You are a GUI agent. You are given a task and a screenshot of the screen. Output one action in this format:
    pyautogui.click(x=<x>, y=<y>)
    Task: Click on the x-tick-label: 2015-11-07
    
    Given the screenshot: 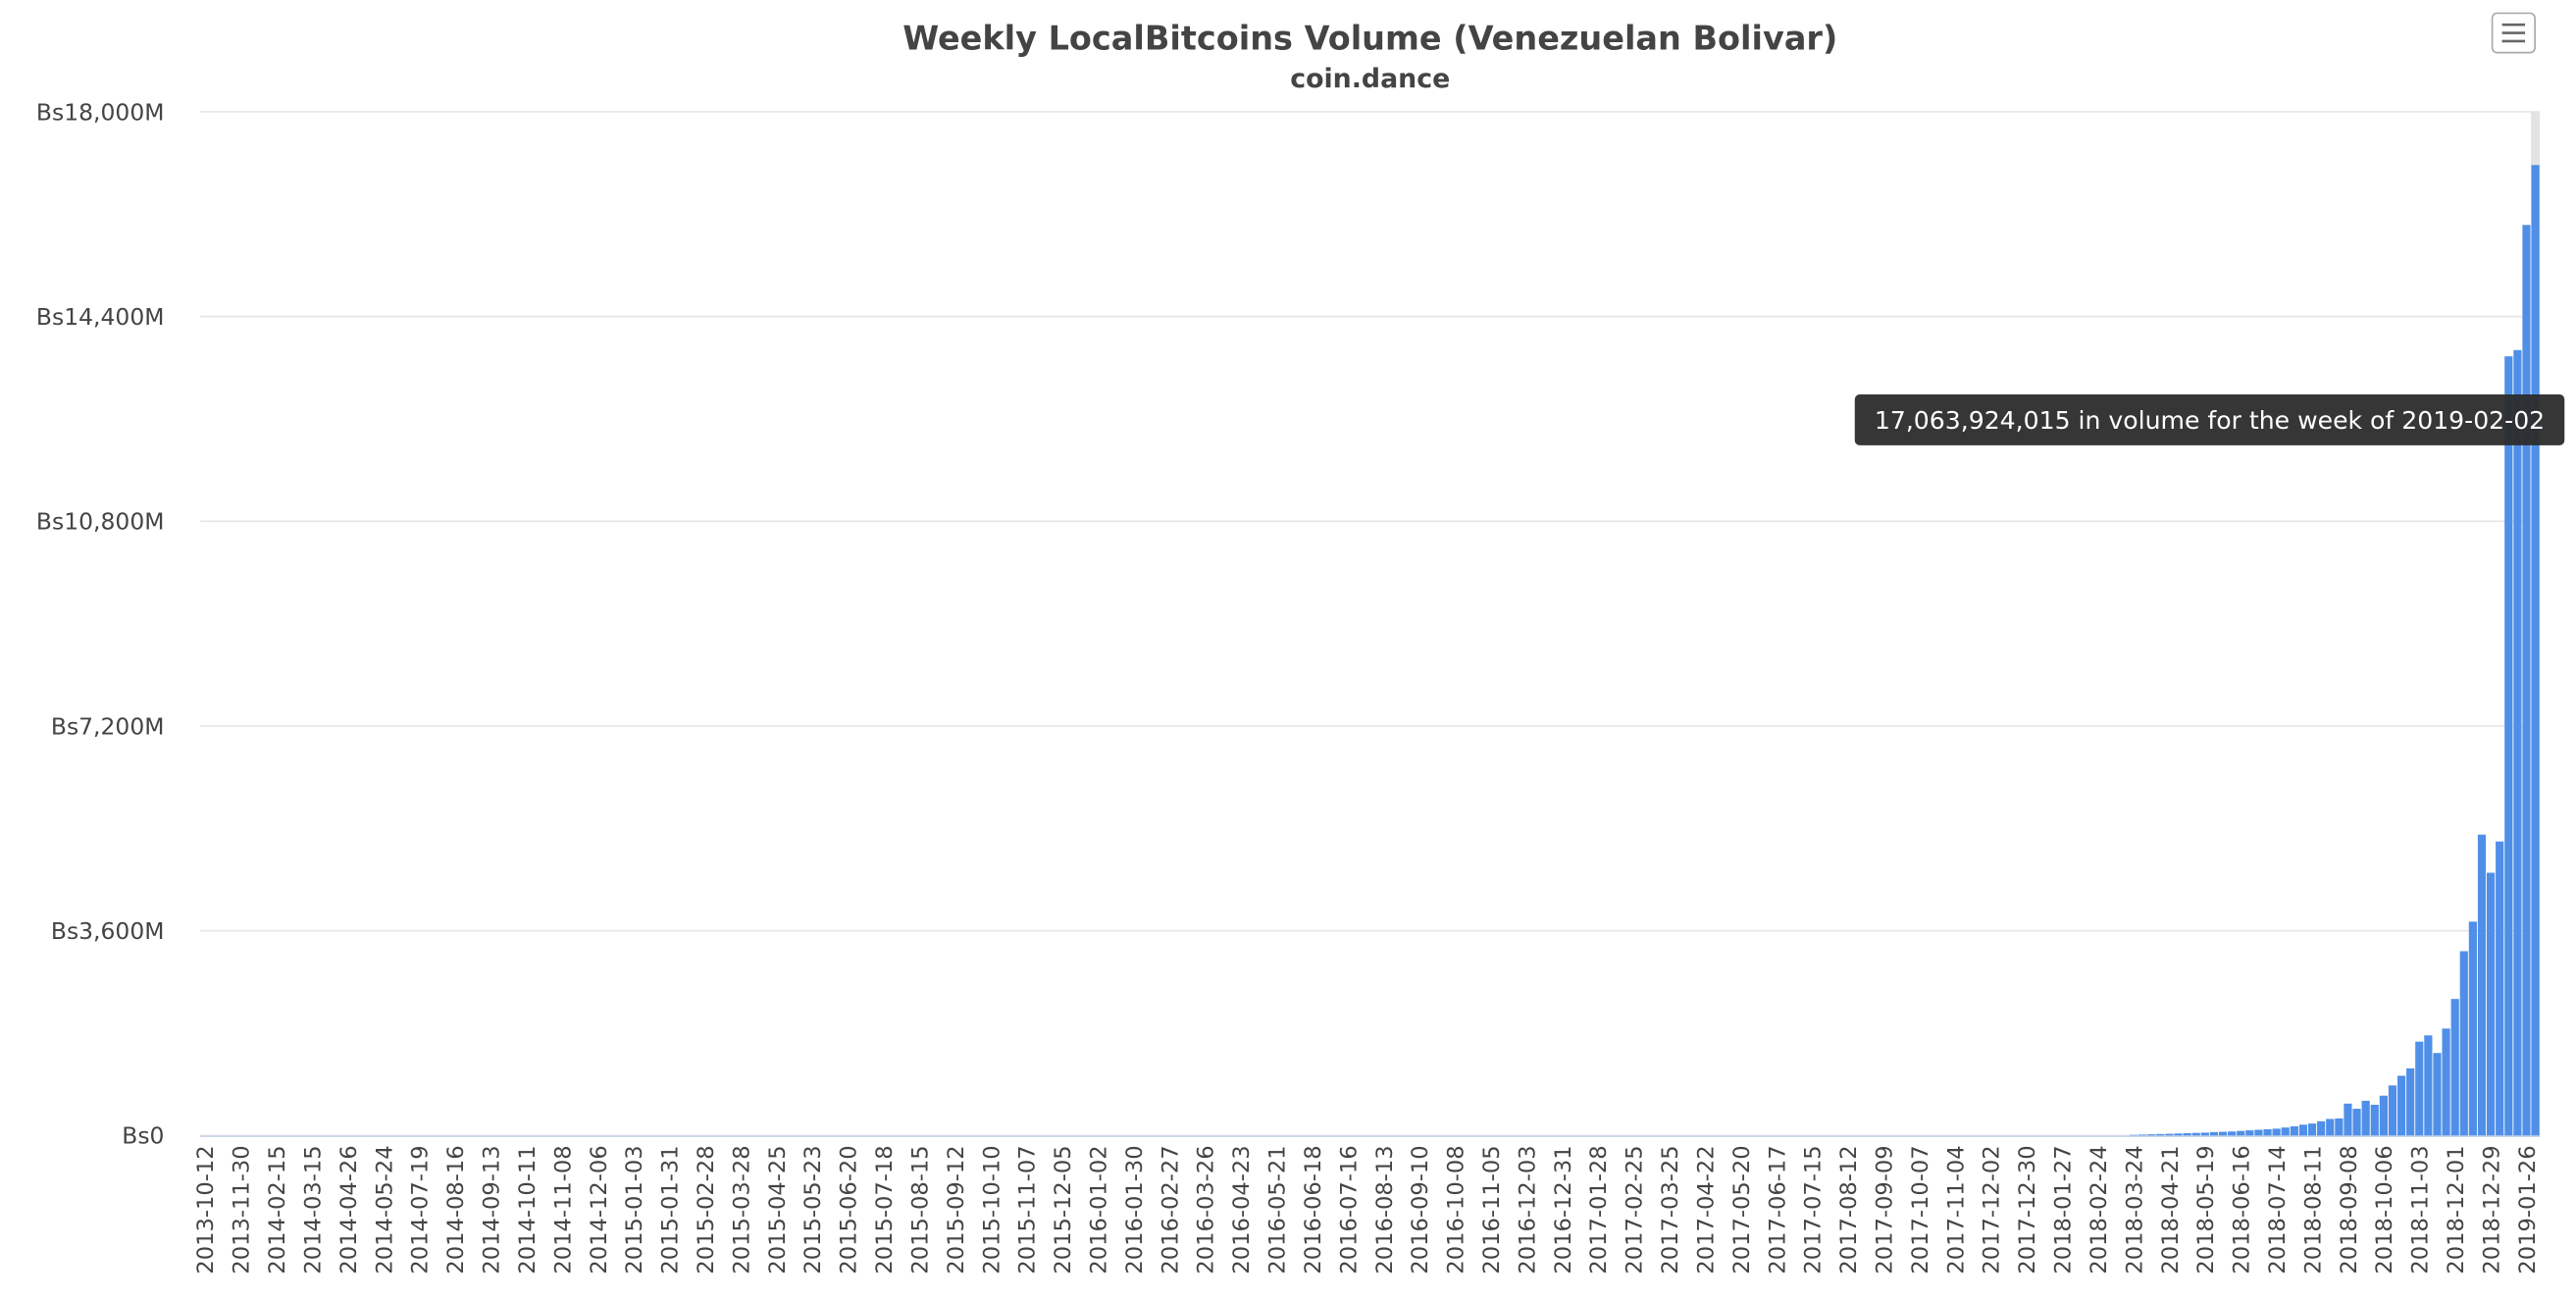 What is the action you would take?
    pyautogui.click(x=1028, y=1209)
    